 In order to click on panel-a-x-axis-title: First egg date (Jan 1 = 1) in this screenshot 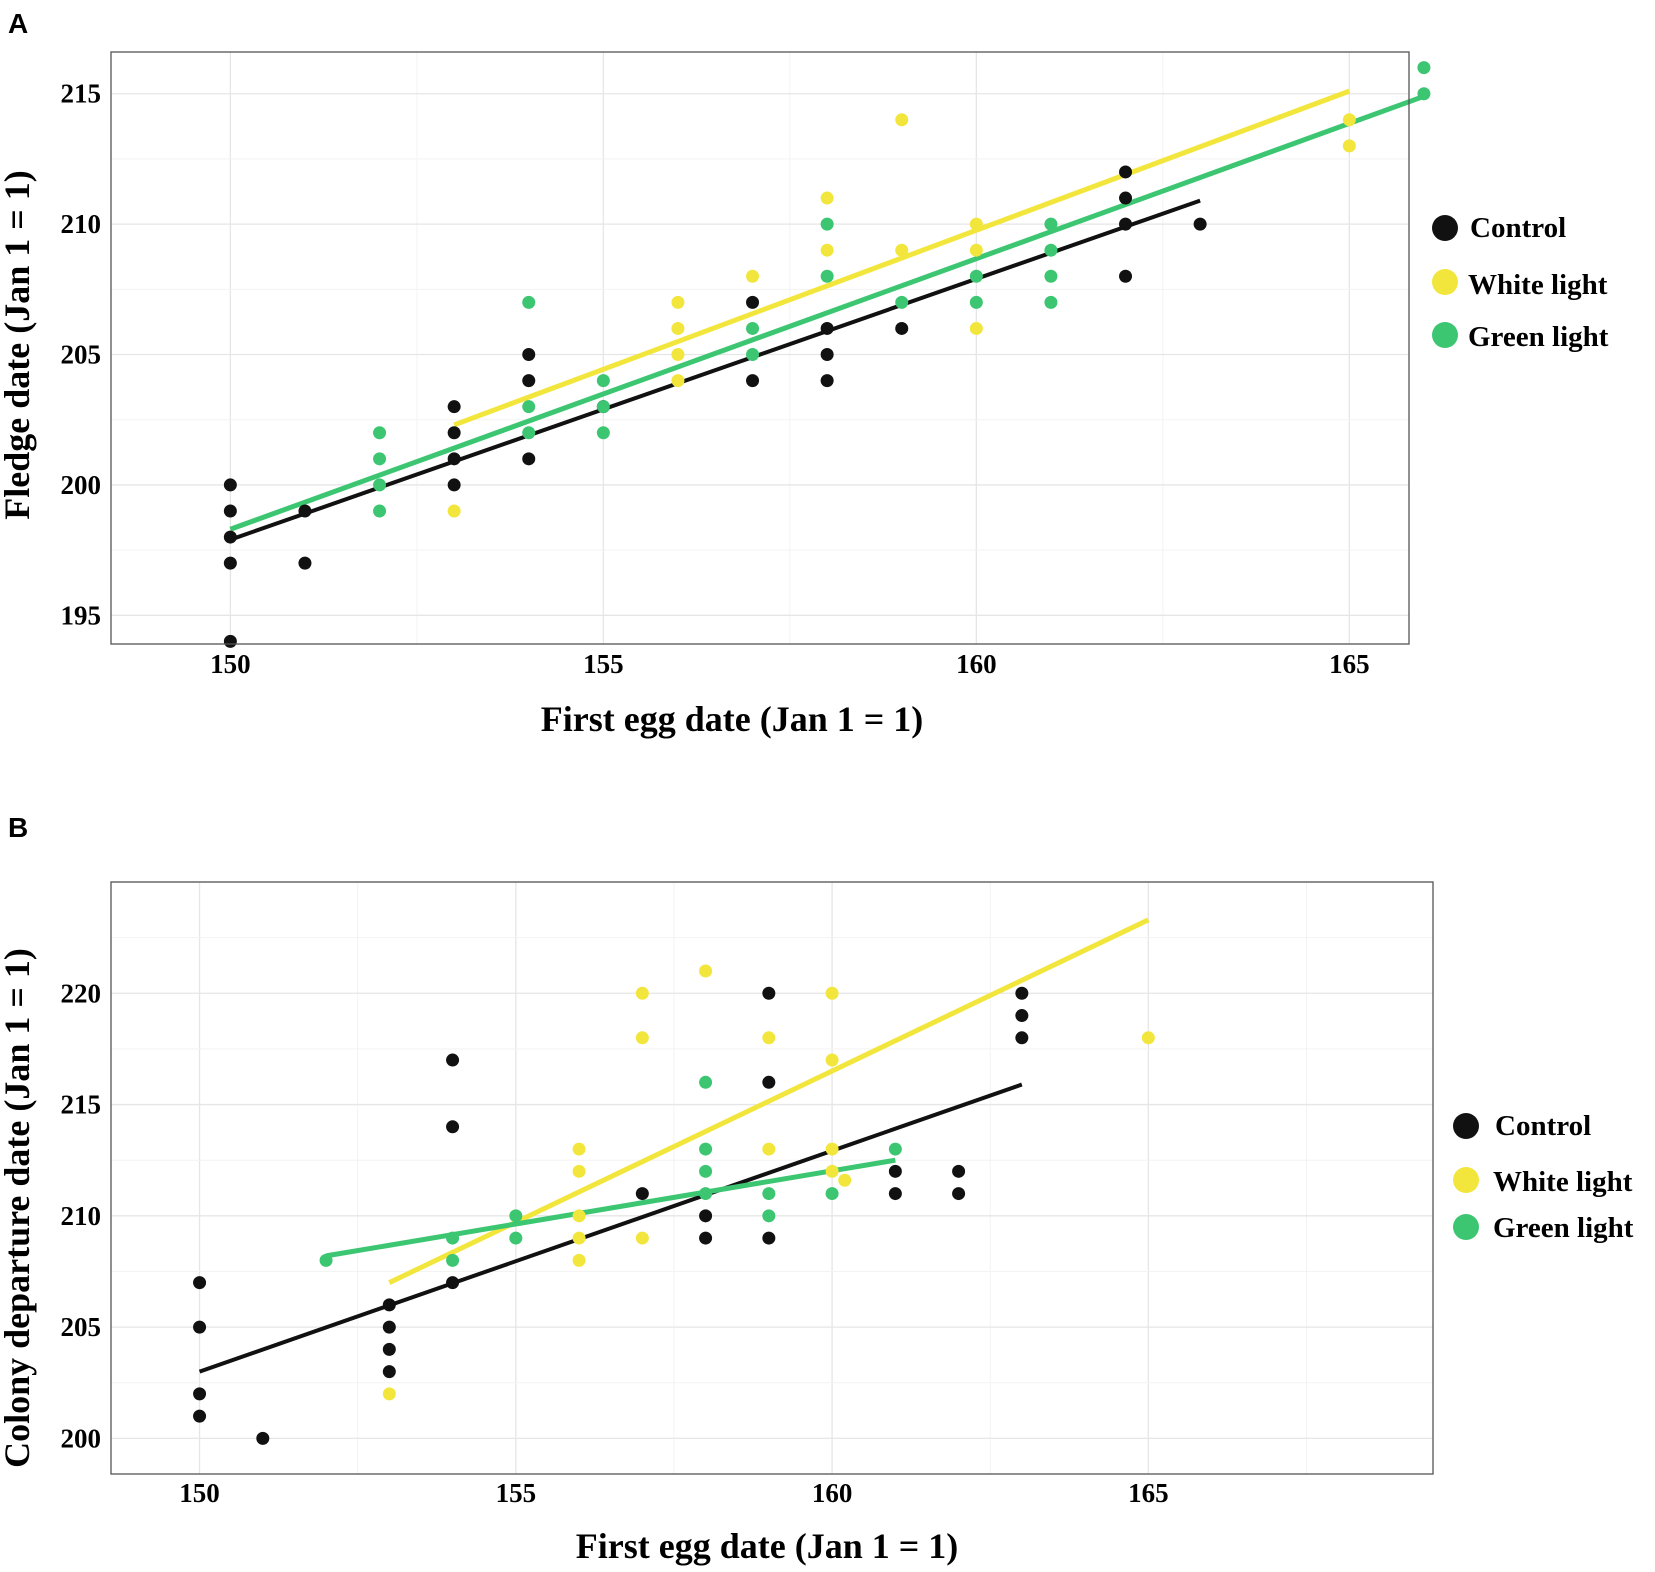, I will do `click(732, 719)`.